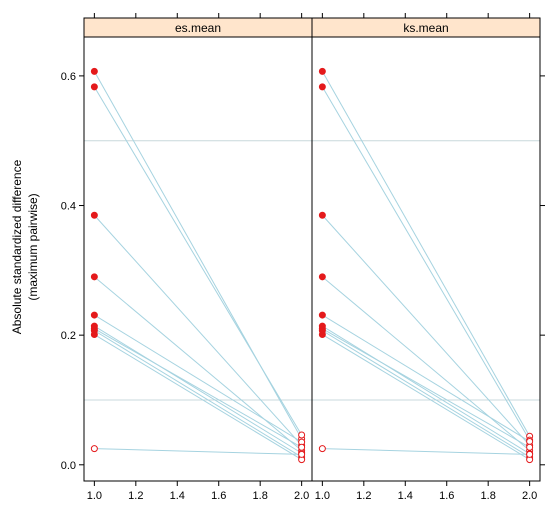  Describe the element at coordinates (68, 466) in the screenshot. I see `y-tick-label-0: 0.0` at that location.